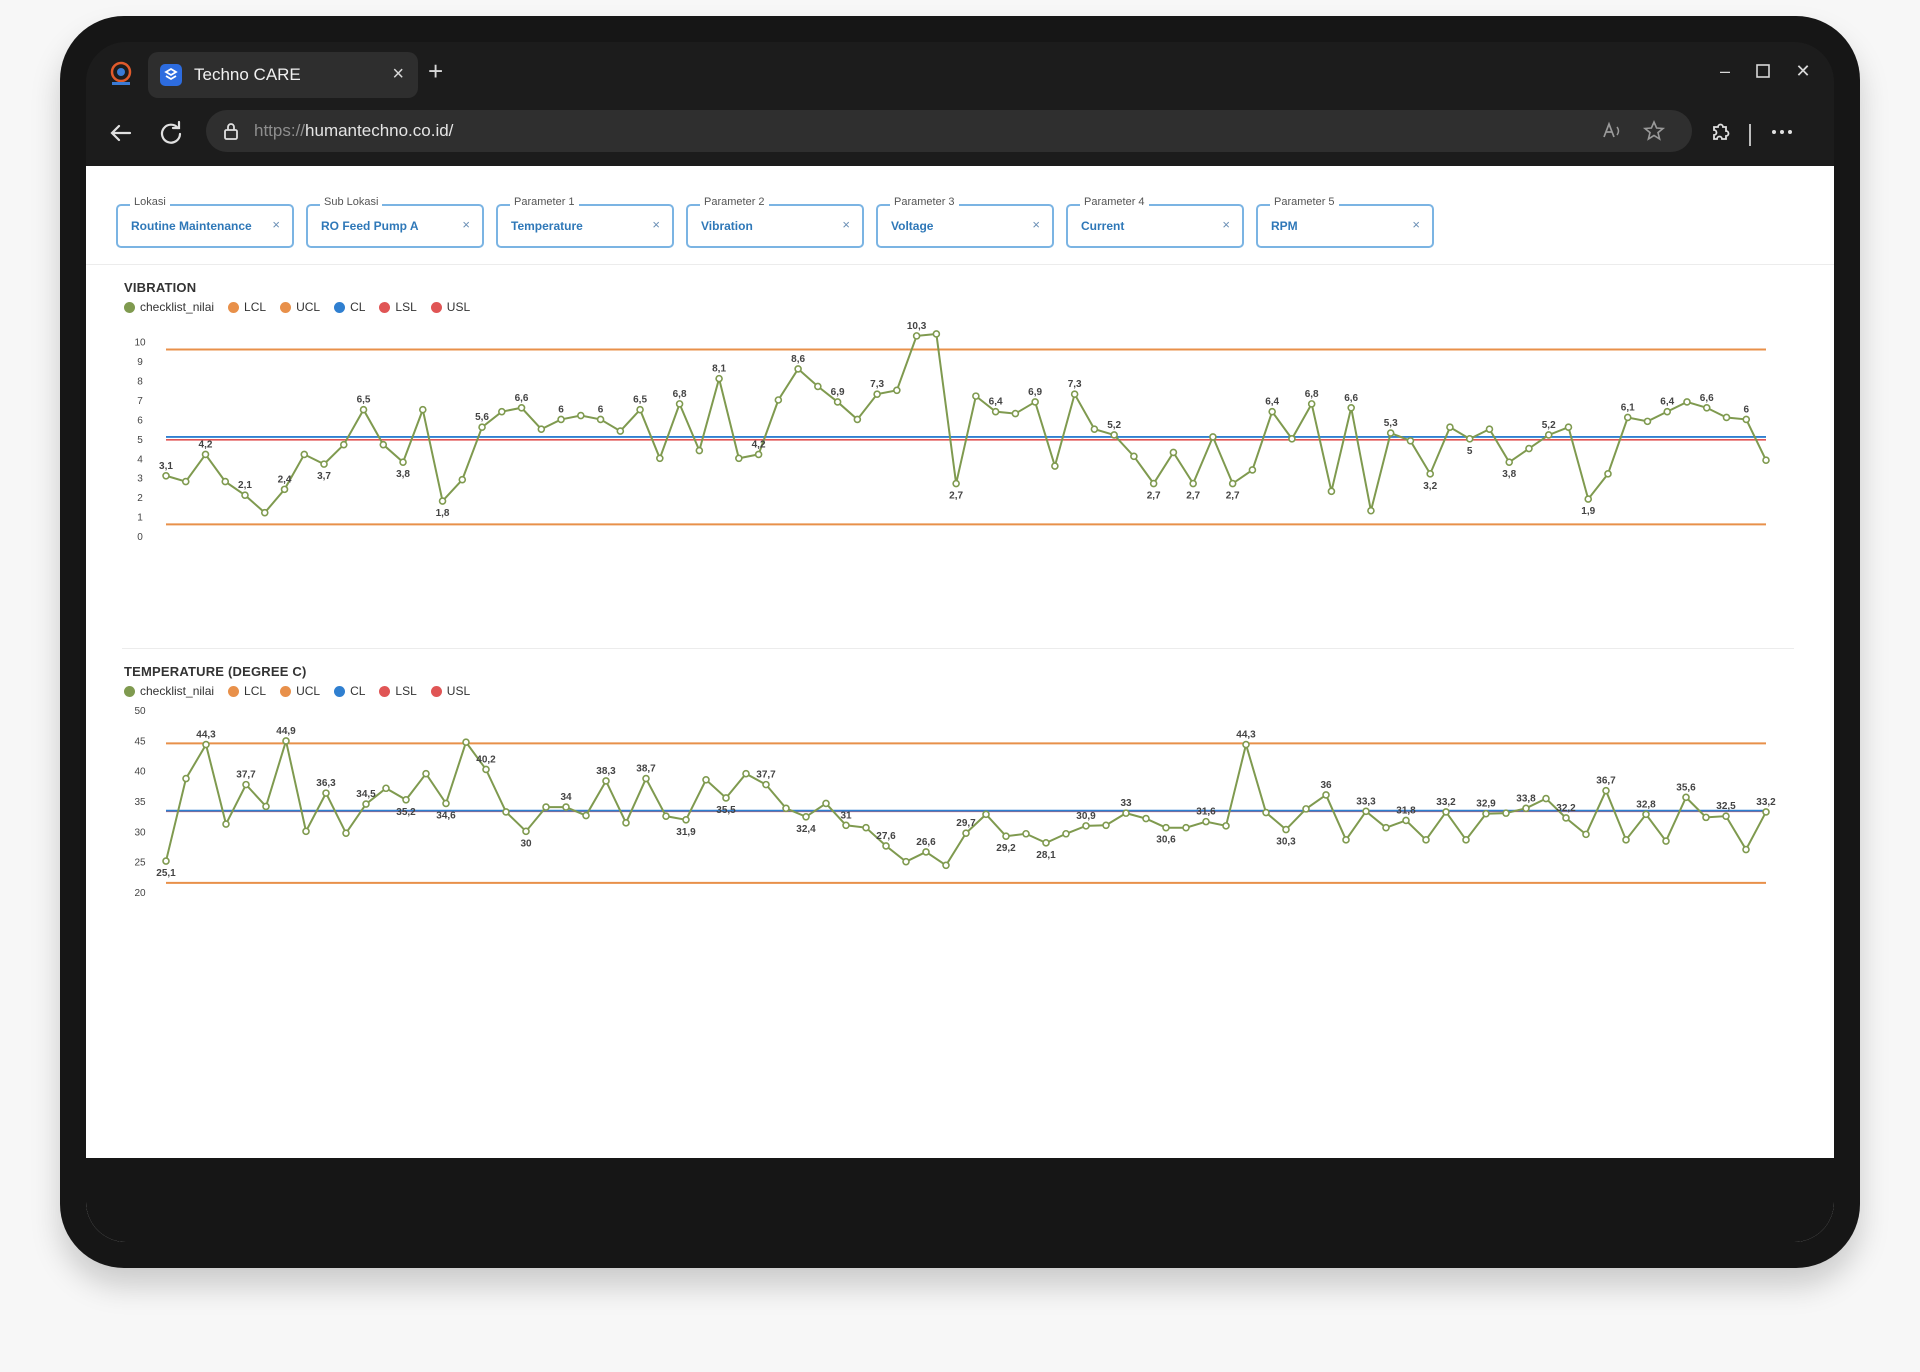 Image resolution: width=1920 pixels, height=1372 pixels. I want to click on tab-close-icon: ×, so click(398, 74).